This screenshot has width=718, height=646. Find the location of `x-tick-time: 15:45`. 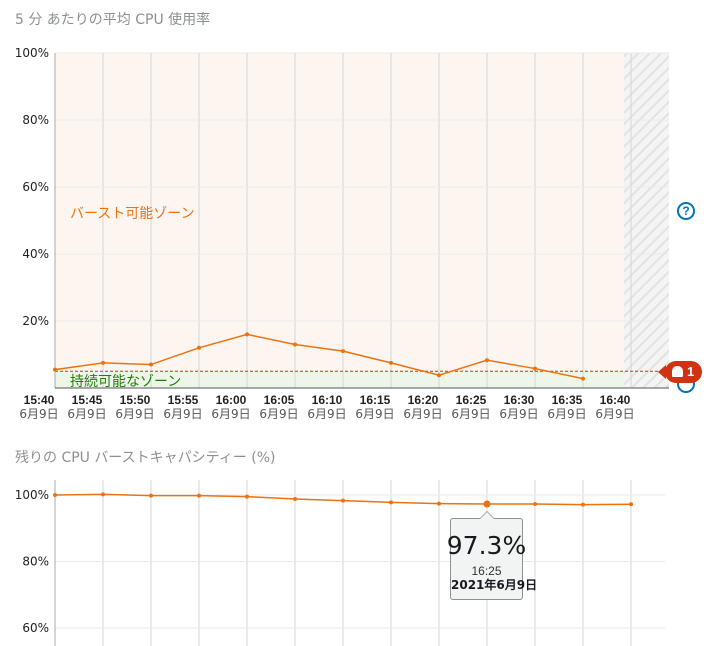

x-tick-time: 15:45 is located at coordinates (87, 400).